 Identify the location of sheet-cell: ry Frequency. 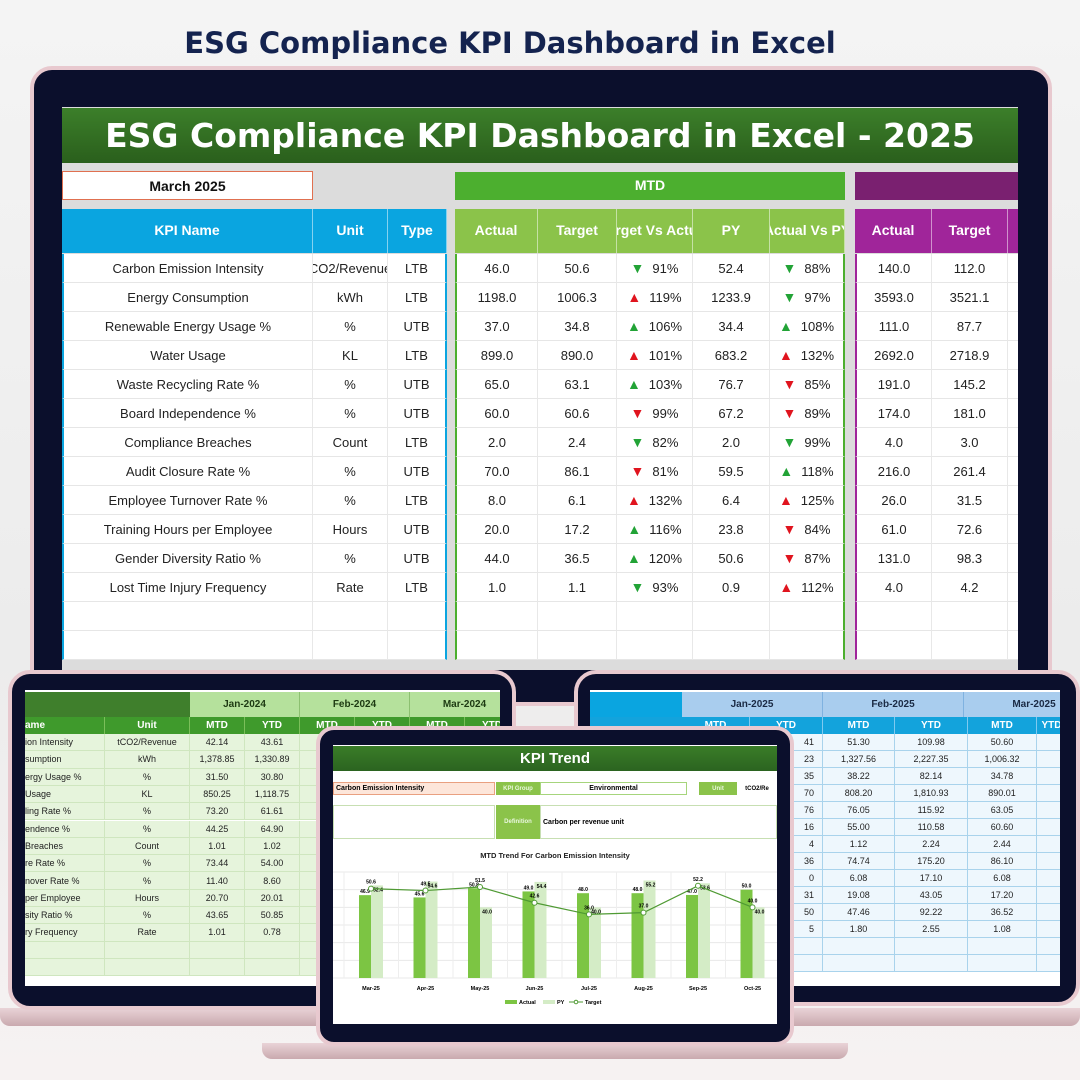
(65, 933).